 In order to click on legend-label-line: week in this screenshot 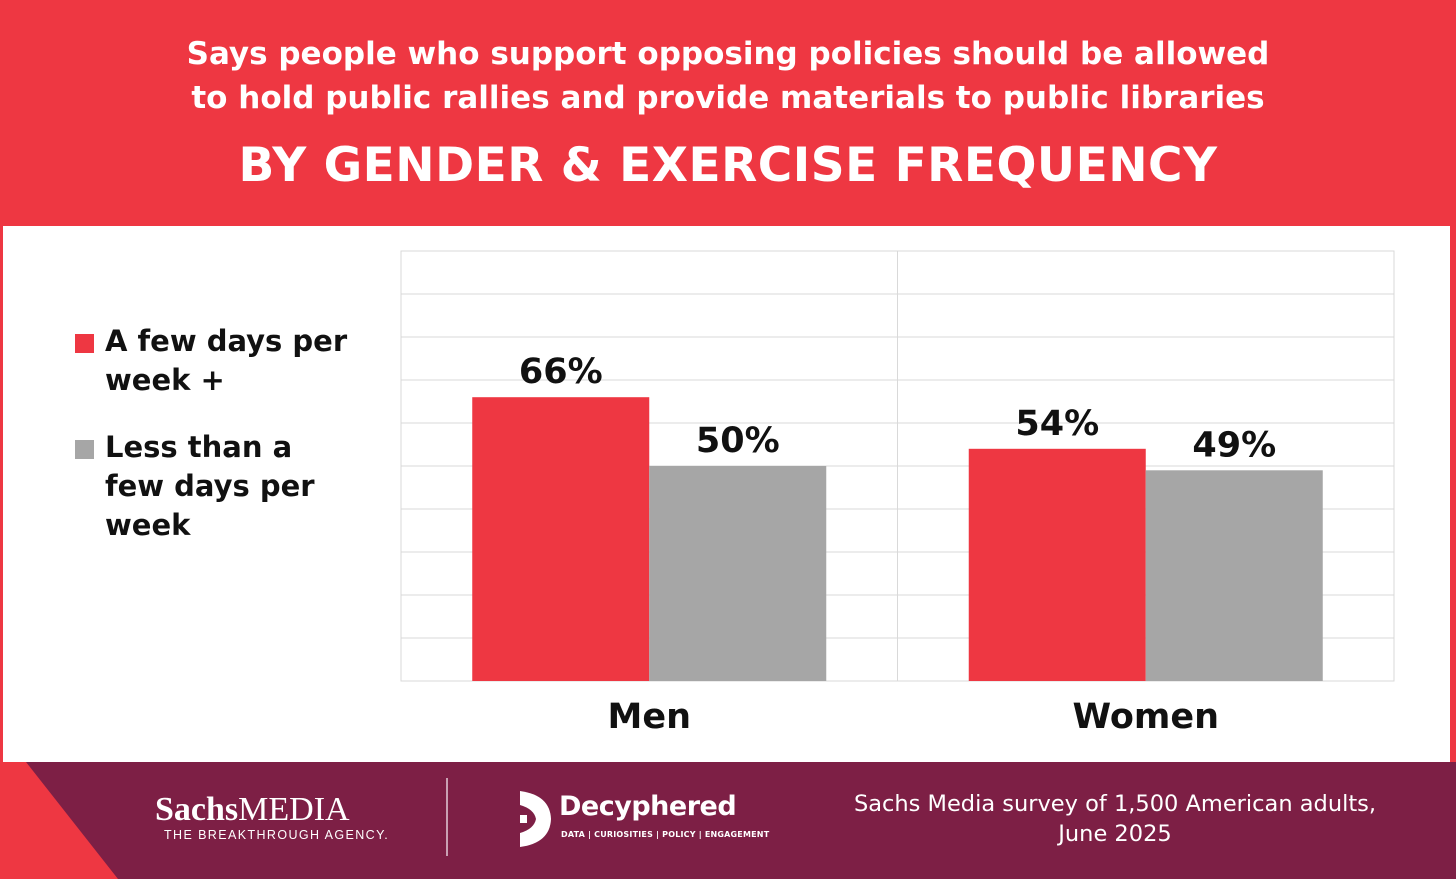, I will do `click(148, 525)`.